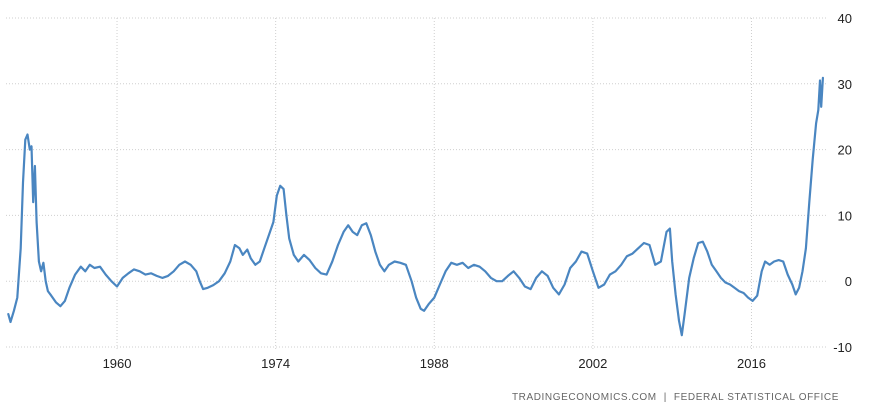 The image size is (886, 412). What do you see at coordinates (842, 347) in the screenshot?
I see `y-tick-label: -10` at bounding box center [842, 347].